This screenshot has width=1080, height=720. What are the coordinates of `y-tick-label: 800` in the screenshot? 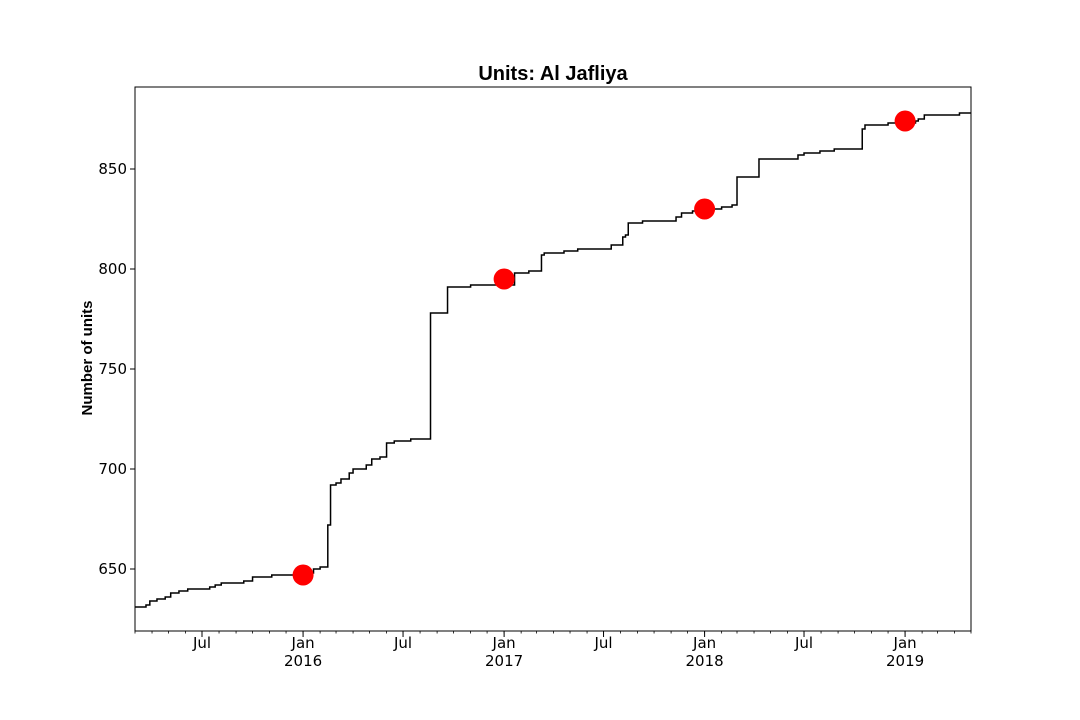 It's located at (112, 269).